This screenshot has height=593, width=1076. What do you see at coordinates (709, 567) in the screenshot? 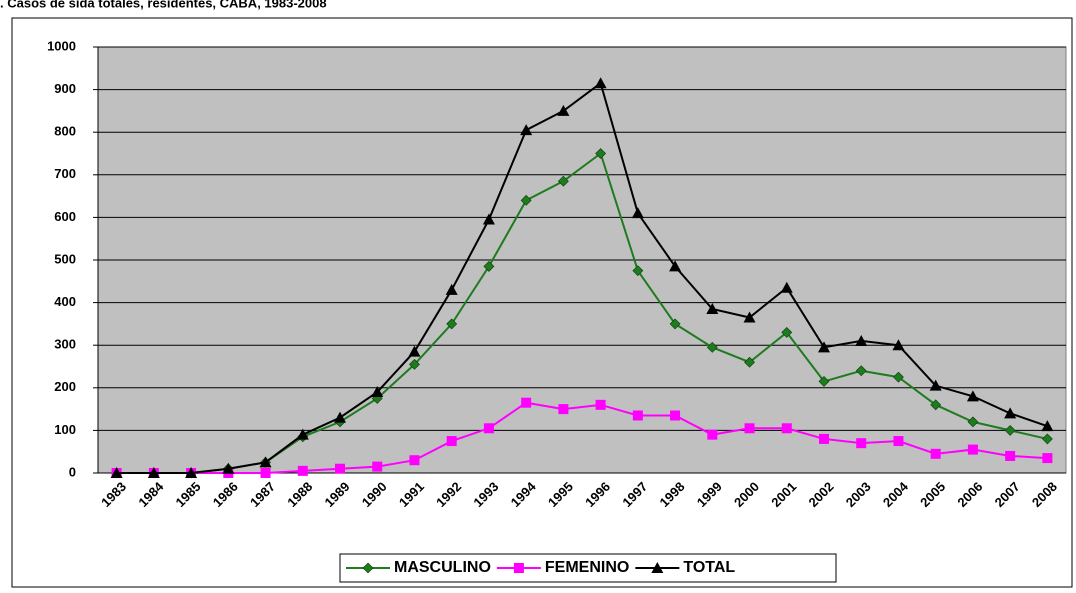
I see `legend-label: TOTAL` at bounding box center [709, 567].